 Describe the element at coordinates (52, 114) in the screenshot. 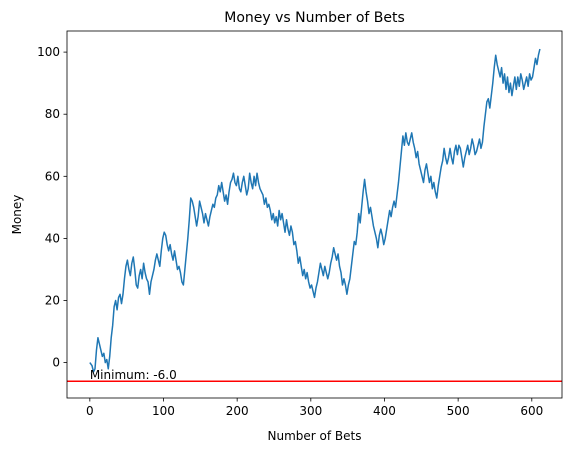

I see `y-tick-label: 80` at that location.